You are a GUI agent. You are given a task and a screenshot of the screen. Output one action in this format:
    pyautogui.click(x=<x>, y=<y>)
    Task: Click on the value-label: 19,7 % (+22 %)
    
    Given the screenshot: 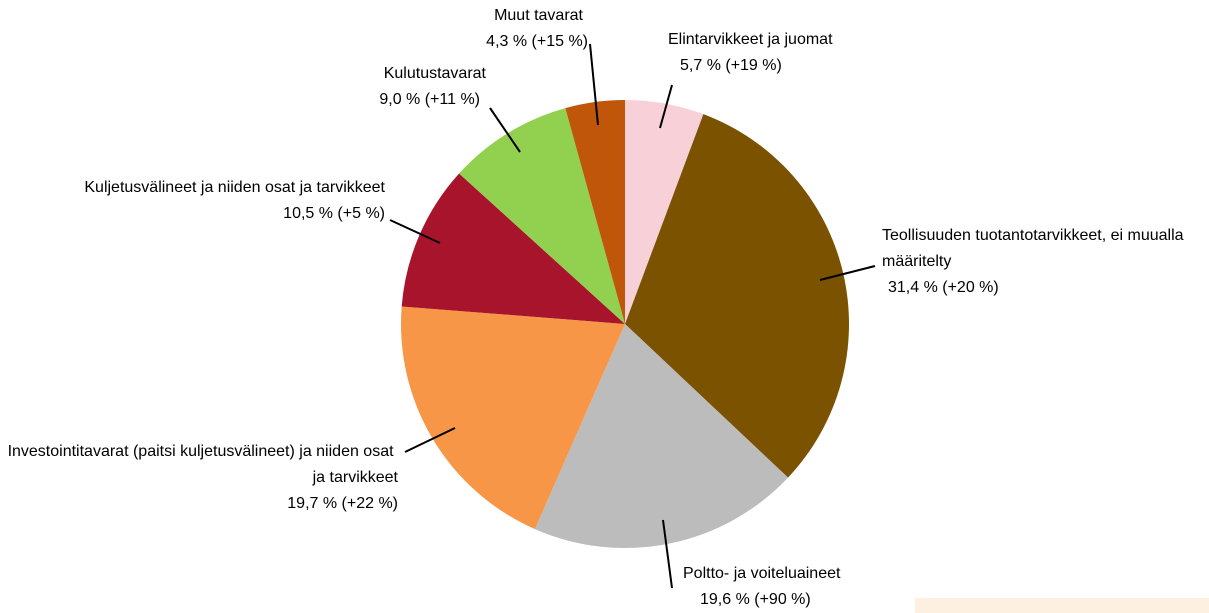 What is the action you would take?
    pyautogui.click(x=342, y=503)
    